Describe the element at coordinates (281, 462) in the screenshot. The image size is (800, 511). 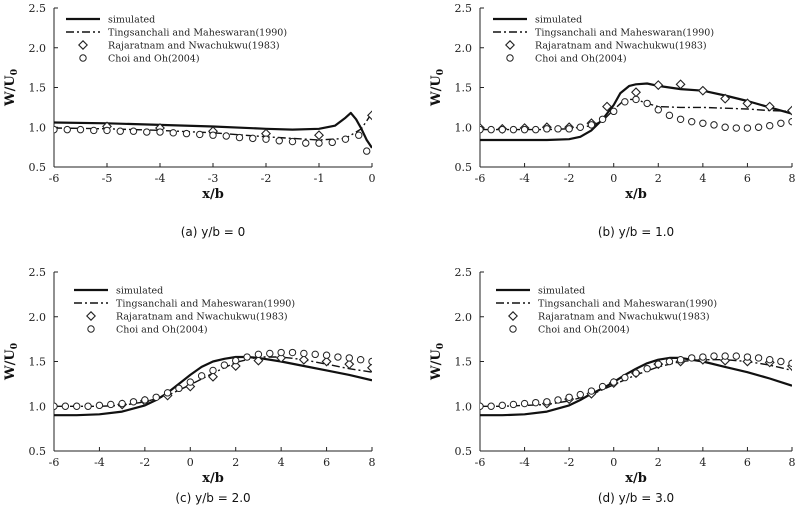
I see `x-tick-label: 4` at that location.